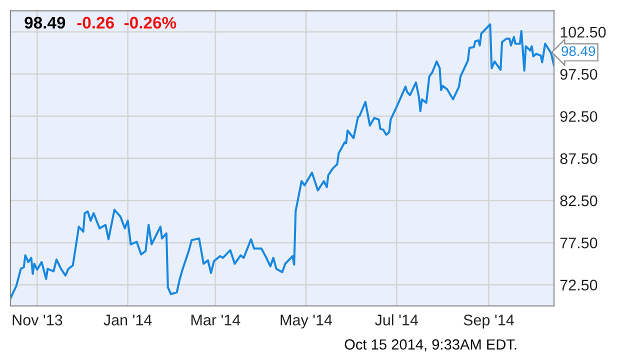  I want to click on text: Oct 15 2014, 9:33AM EDT., so click(430, 345).